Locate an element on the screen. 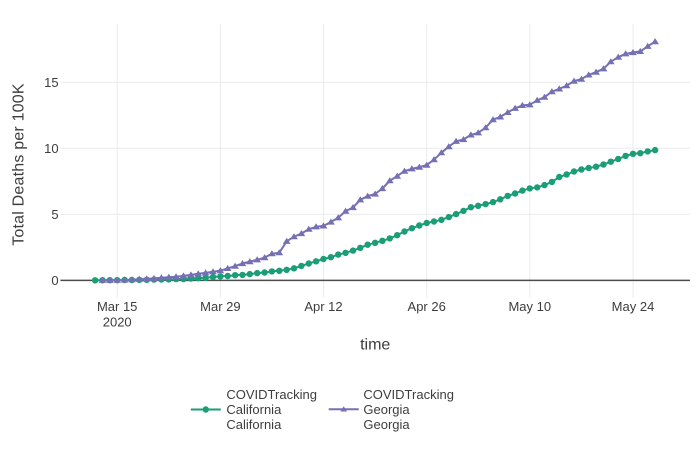 Image resolution: width=700 pixels, height=455 pixels. svg-text: time is located at coordinates (375, 344).